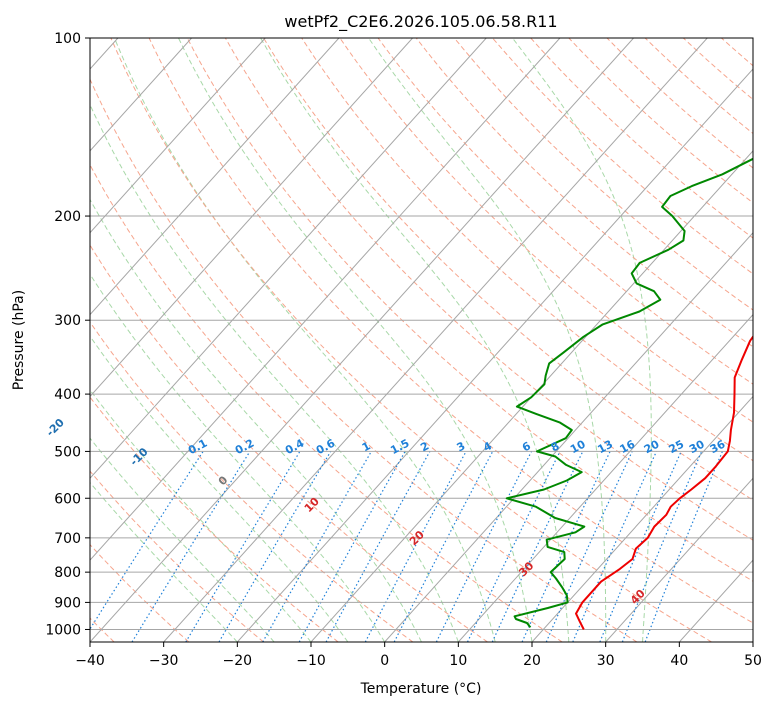 The height and width of the screenshot is (708, 775). What do you see at coordinates (677, 447) in the screenshot?
I see `mixing-ratio-label: 25` at bounding box center [677, 447].